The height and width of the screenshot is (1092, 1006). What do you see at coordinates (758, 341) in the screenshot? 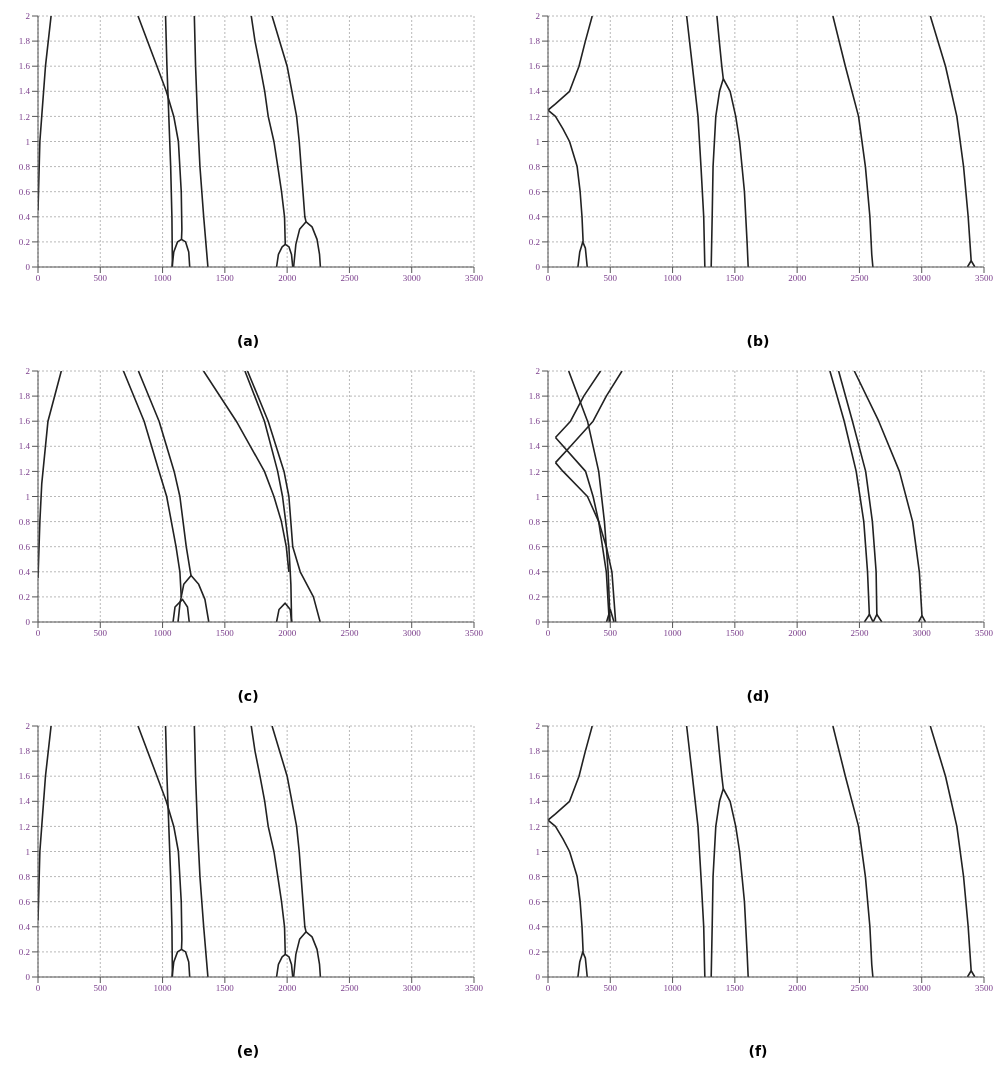
I see `text: (b)` at bounding box center [758, 341].